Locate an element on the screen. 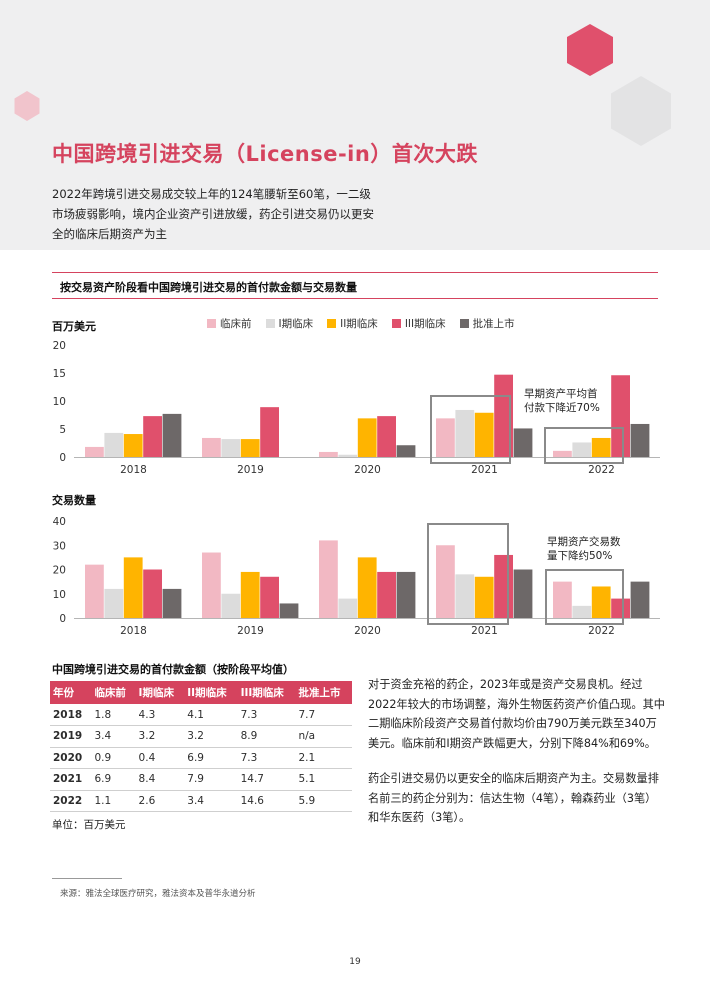 This screenshot has height=1004, width=710. chart-annotation: 早期资产交易数 is located at coordinates (584, 541).